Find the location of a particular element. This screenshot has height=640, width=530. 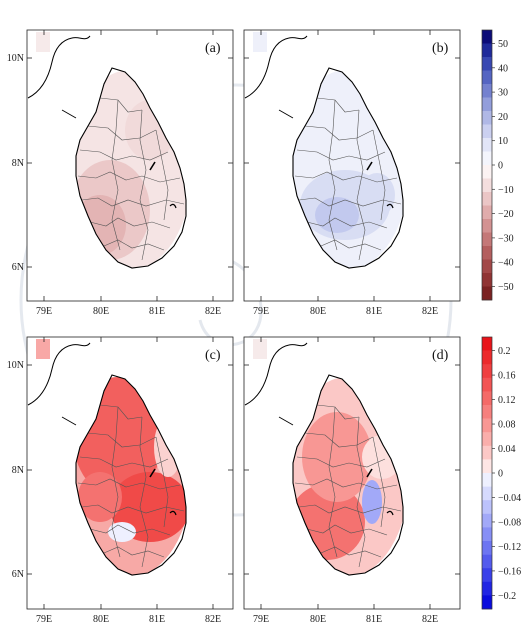

colorbar-bottom-label: 0.16 is located at coordinates (507, 376).